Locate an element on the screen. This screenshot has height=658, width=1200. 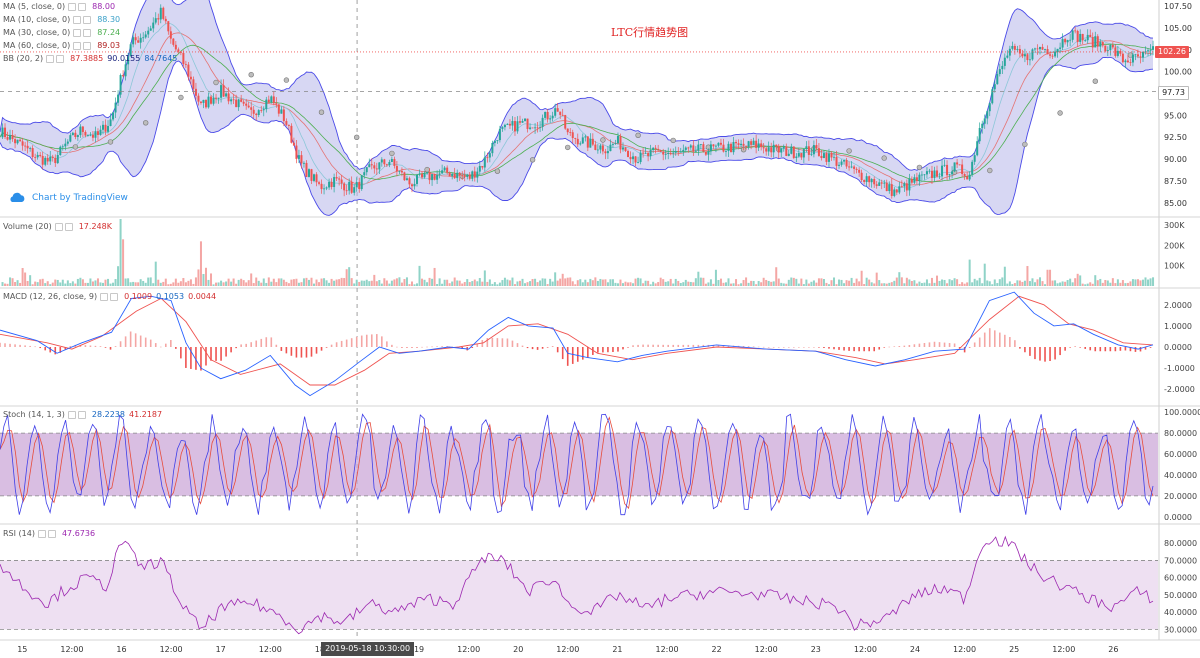
time-tick-label: 19 is located at coordinates (419, 649).